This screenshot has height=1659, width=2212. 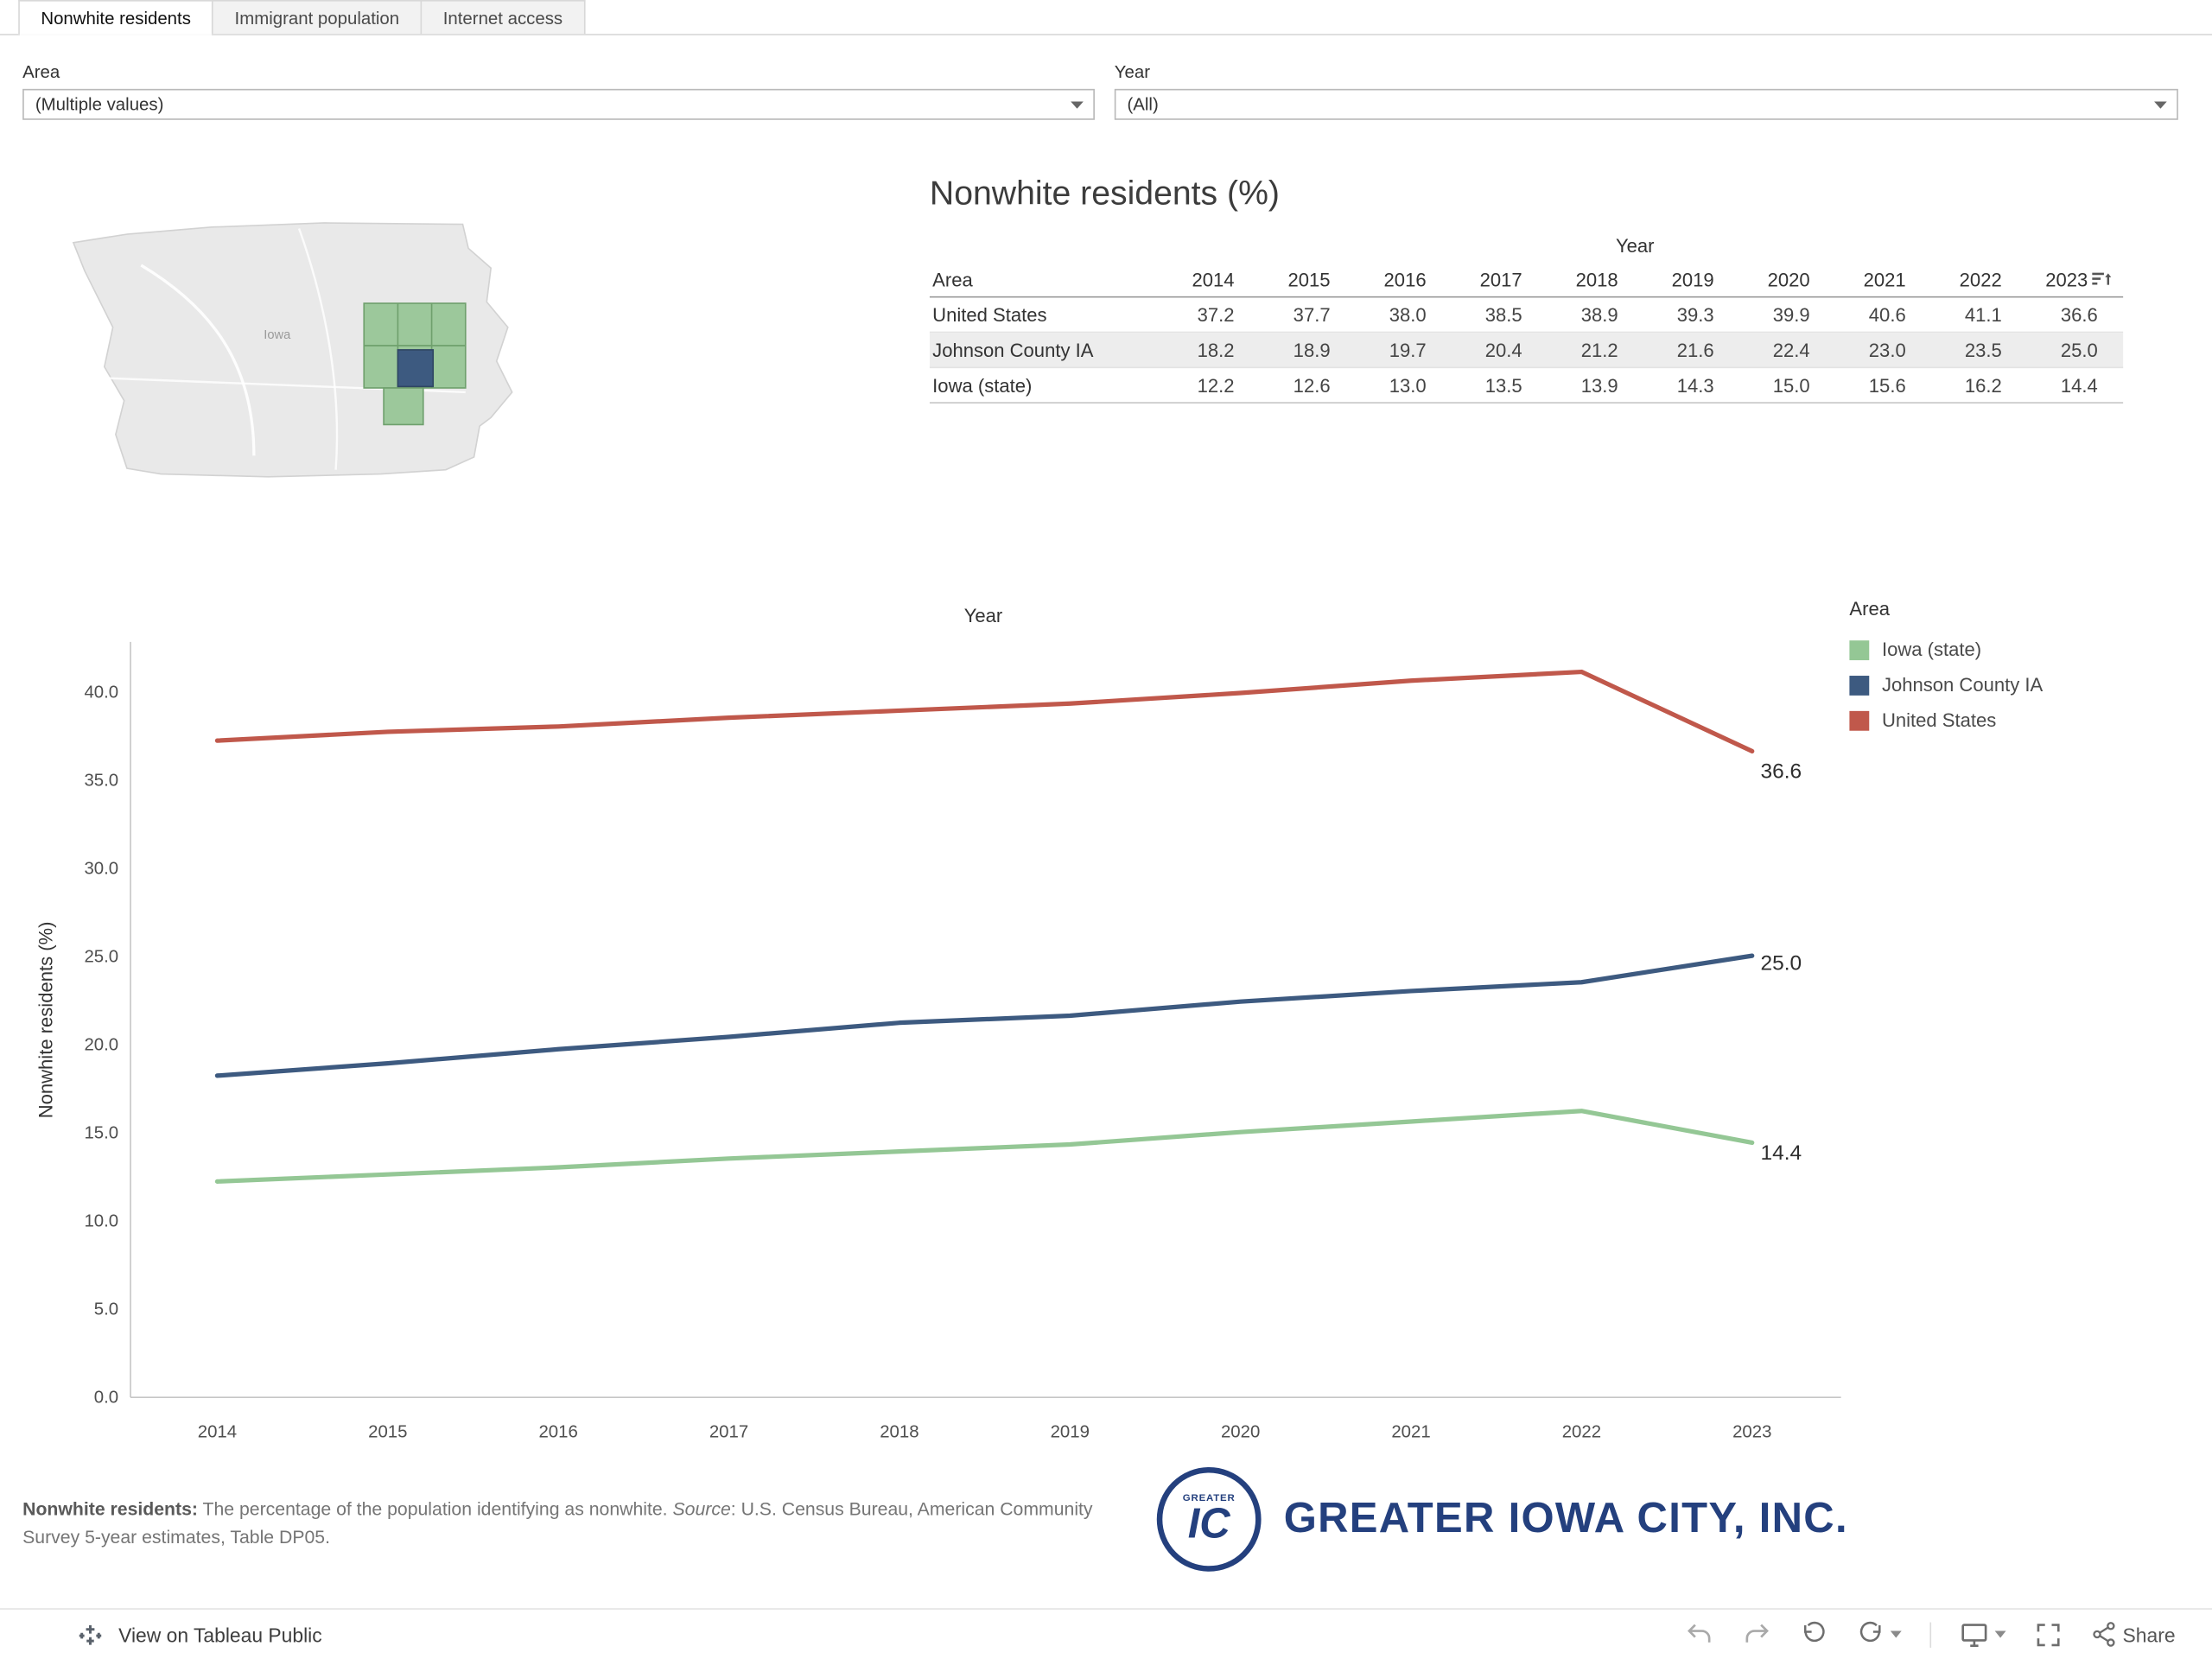 What do you see at coordinates (1408, 314) in the screenshot?
I see `table-cell: 38.0` at bounding box center [1408, 314].